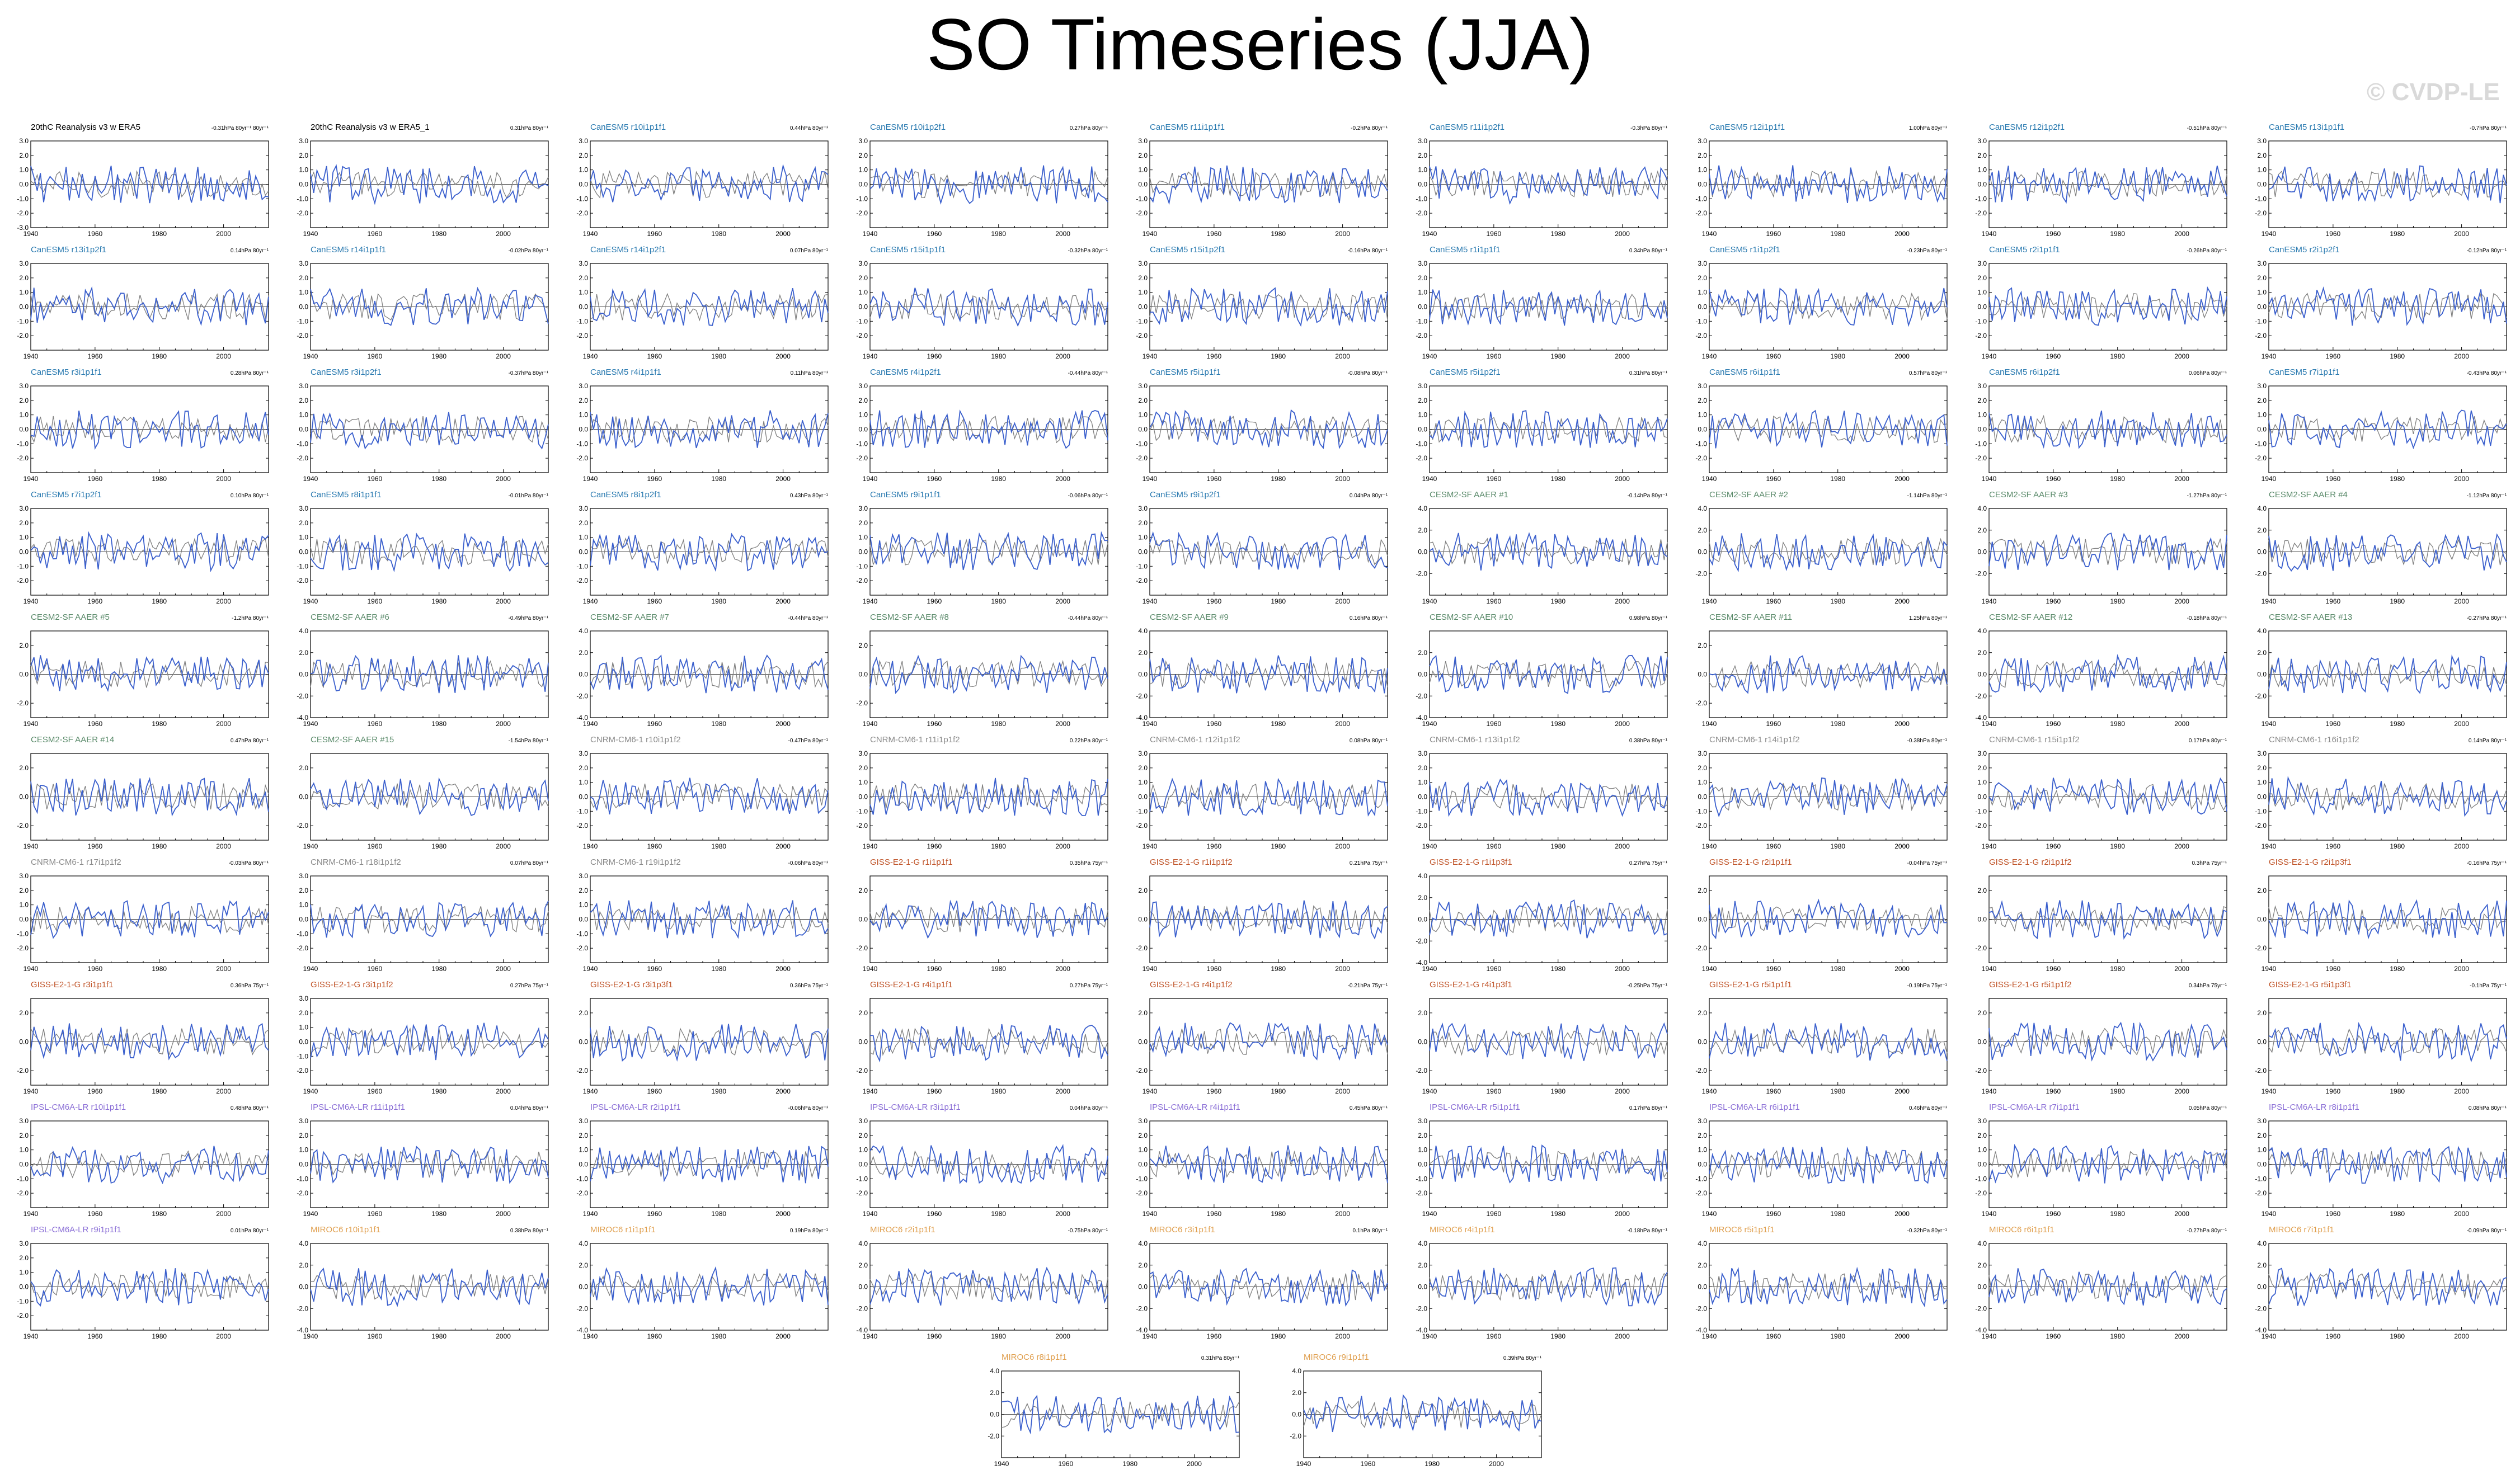 This screenshot has width=2520, height=1470. What do you see at coordinates (810, 128) in the screenshot?
I see `trend-label: 0.44hPa 80yr⁻¹` at bounding box center [810, 128].